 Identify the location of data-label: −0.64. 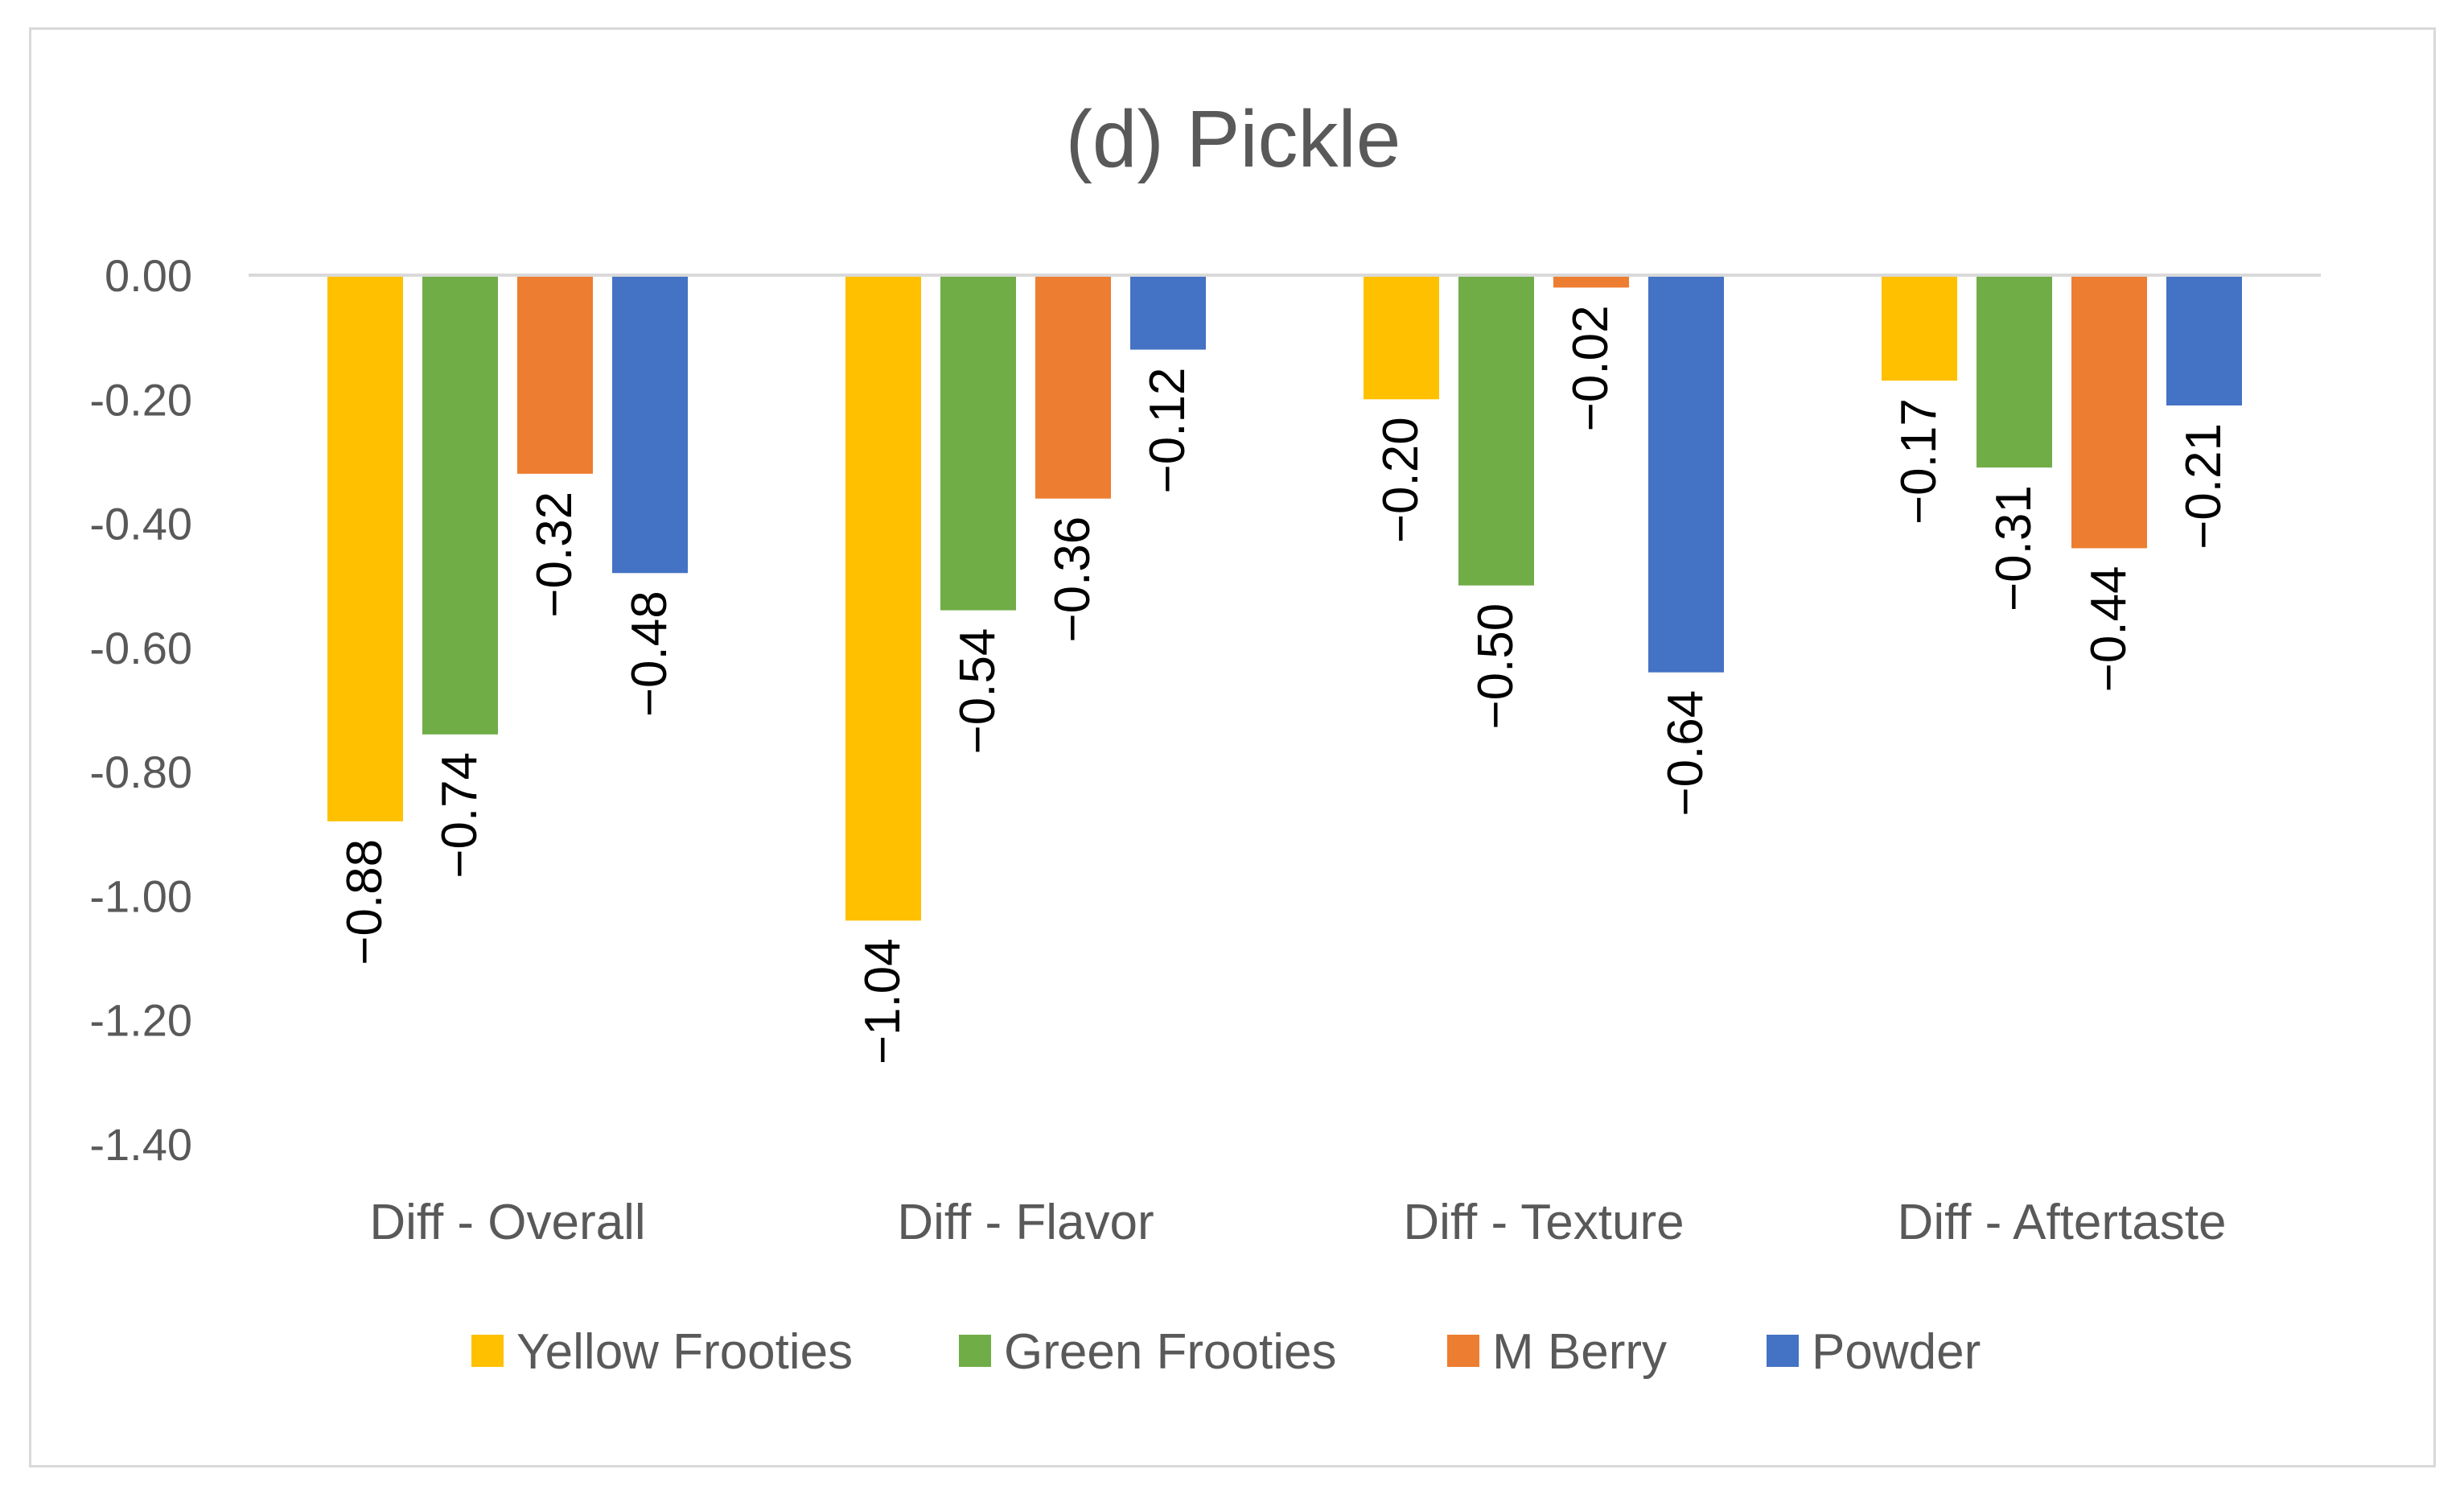
(1685, 753).